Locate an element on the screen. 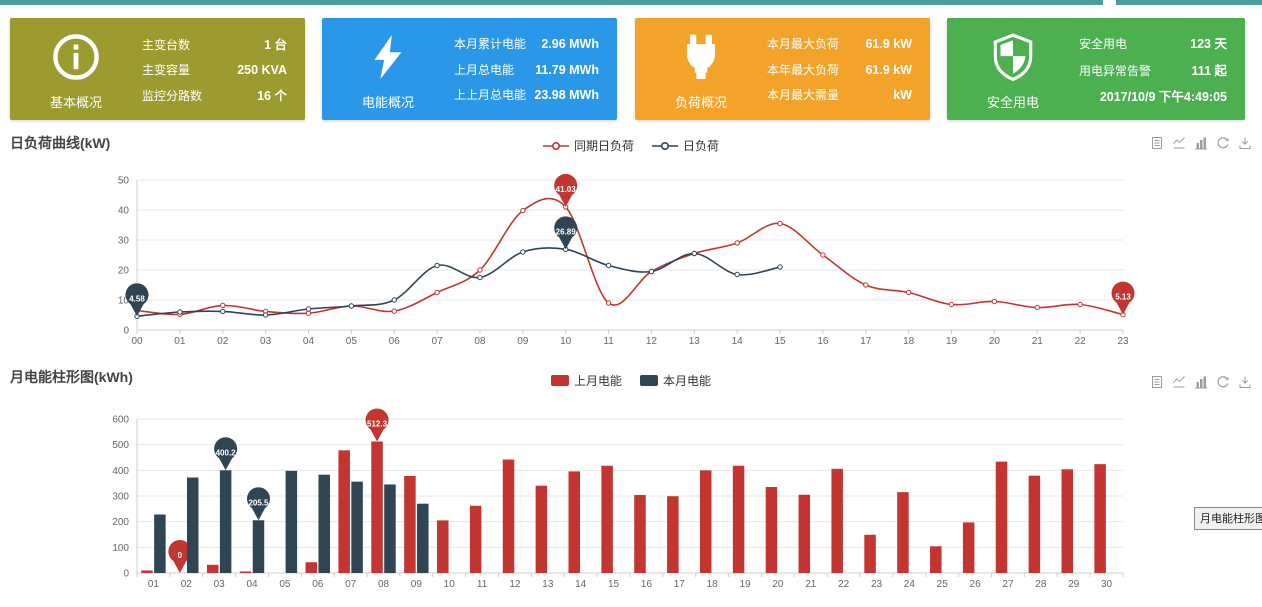  axis-label: 20 is located at coordinates (995, 341).